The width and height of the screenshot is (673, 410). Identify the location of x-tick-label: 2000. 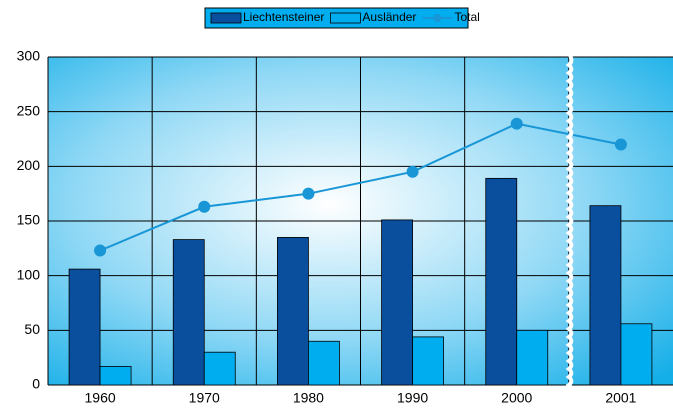
(516, 398).